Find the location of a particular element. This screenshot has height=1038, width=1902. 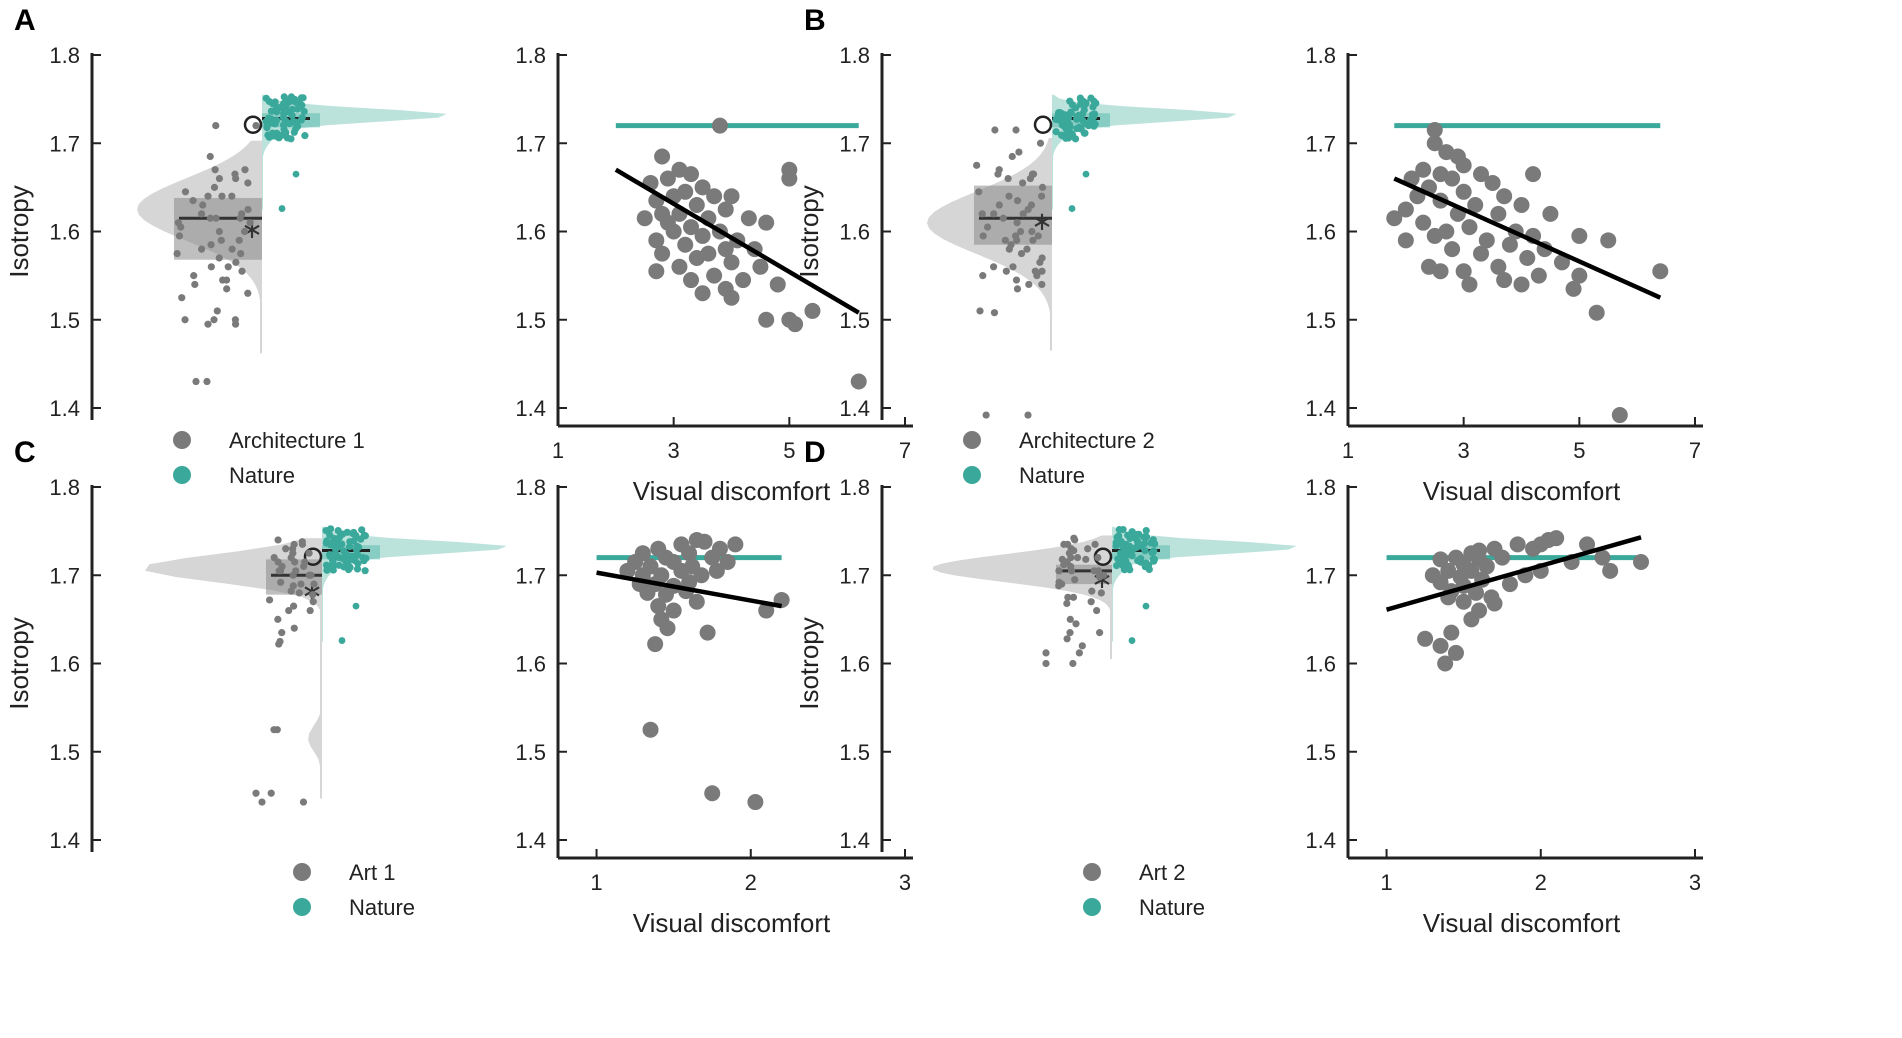

mean-marker-nature is located at coordinates (1043, 124).